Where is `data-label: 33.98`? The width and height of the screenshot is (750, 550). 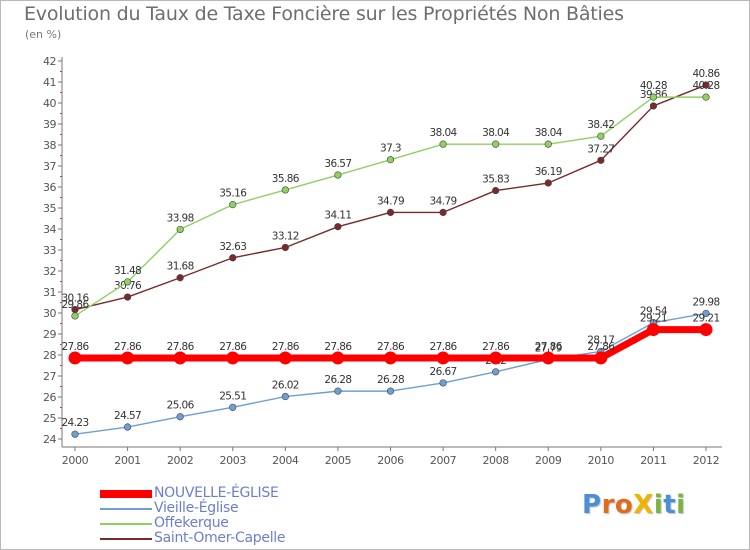
data-label: 33.98 is located at coordinates (180, 218).